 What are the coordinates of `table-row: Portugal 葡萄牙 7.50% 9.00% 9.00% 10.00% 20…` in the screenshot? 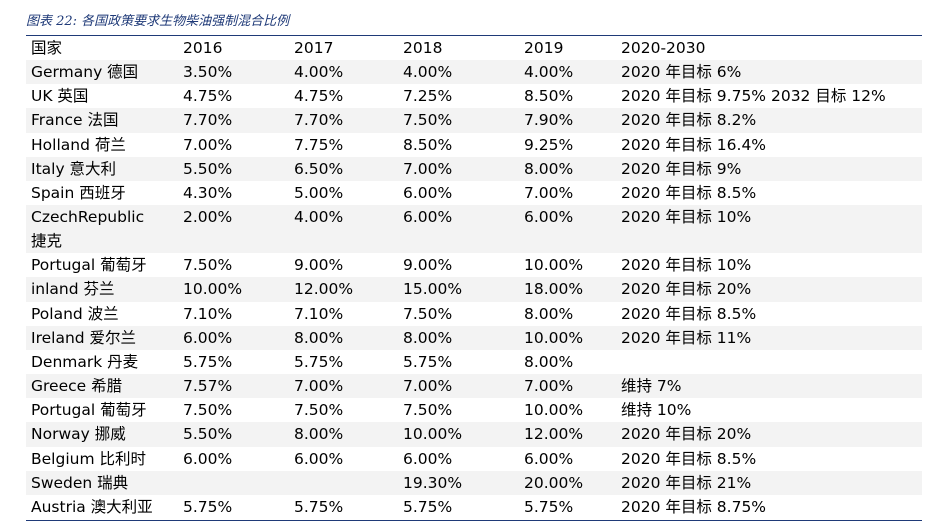 It's located at (474, 265).